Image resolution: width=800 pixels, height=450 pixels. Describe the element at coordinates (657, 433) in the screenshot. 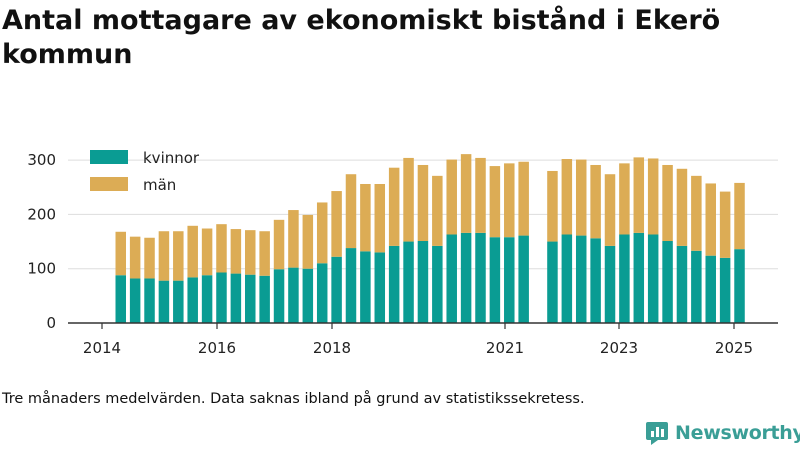

I see `newsworthy-logo-icon` at that location.